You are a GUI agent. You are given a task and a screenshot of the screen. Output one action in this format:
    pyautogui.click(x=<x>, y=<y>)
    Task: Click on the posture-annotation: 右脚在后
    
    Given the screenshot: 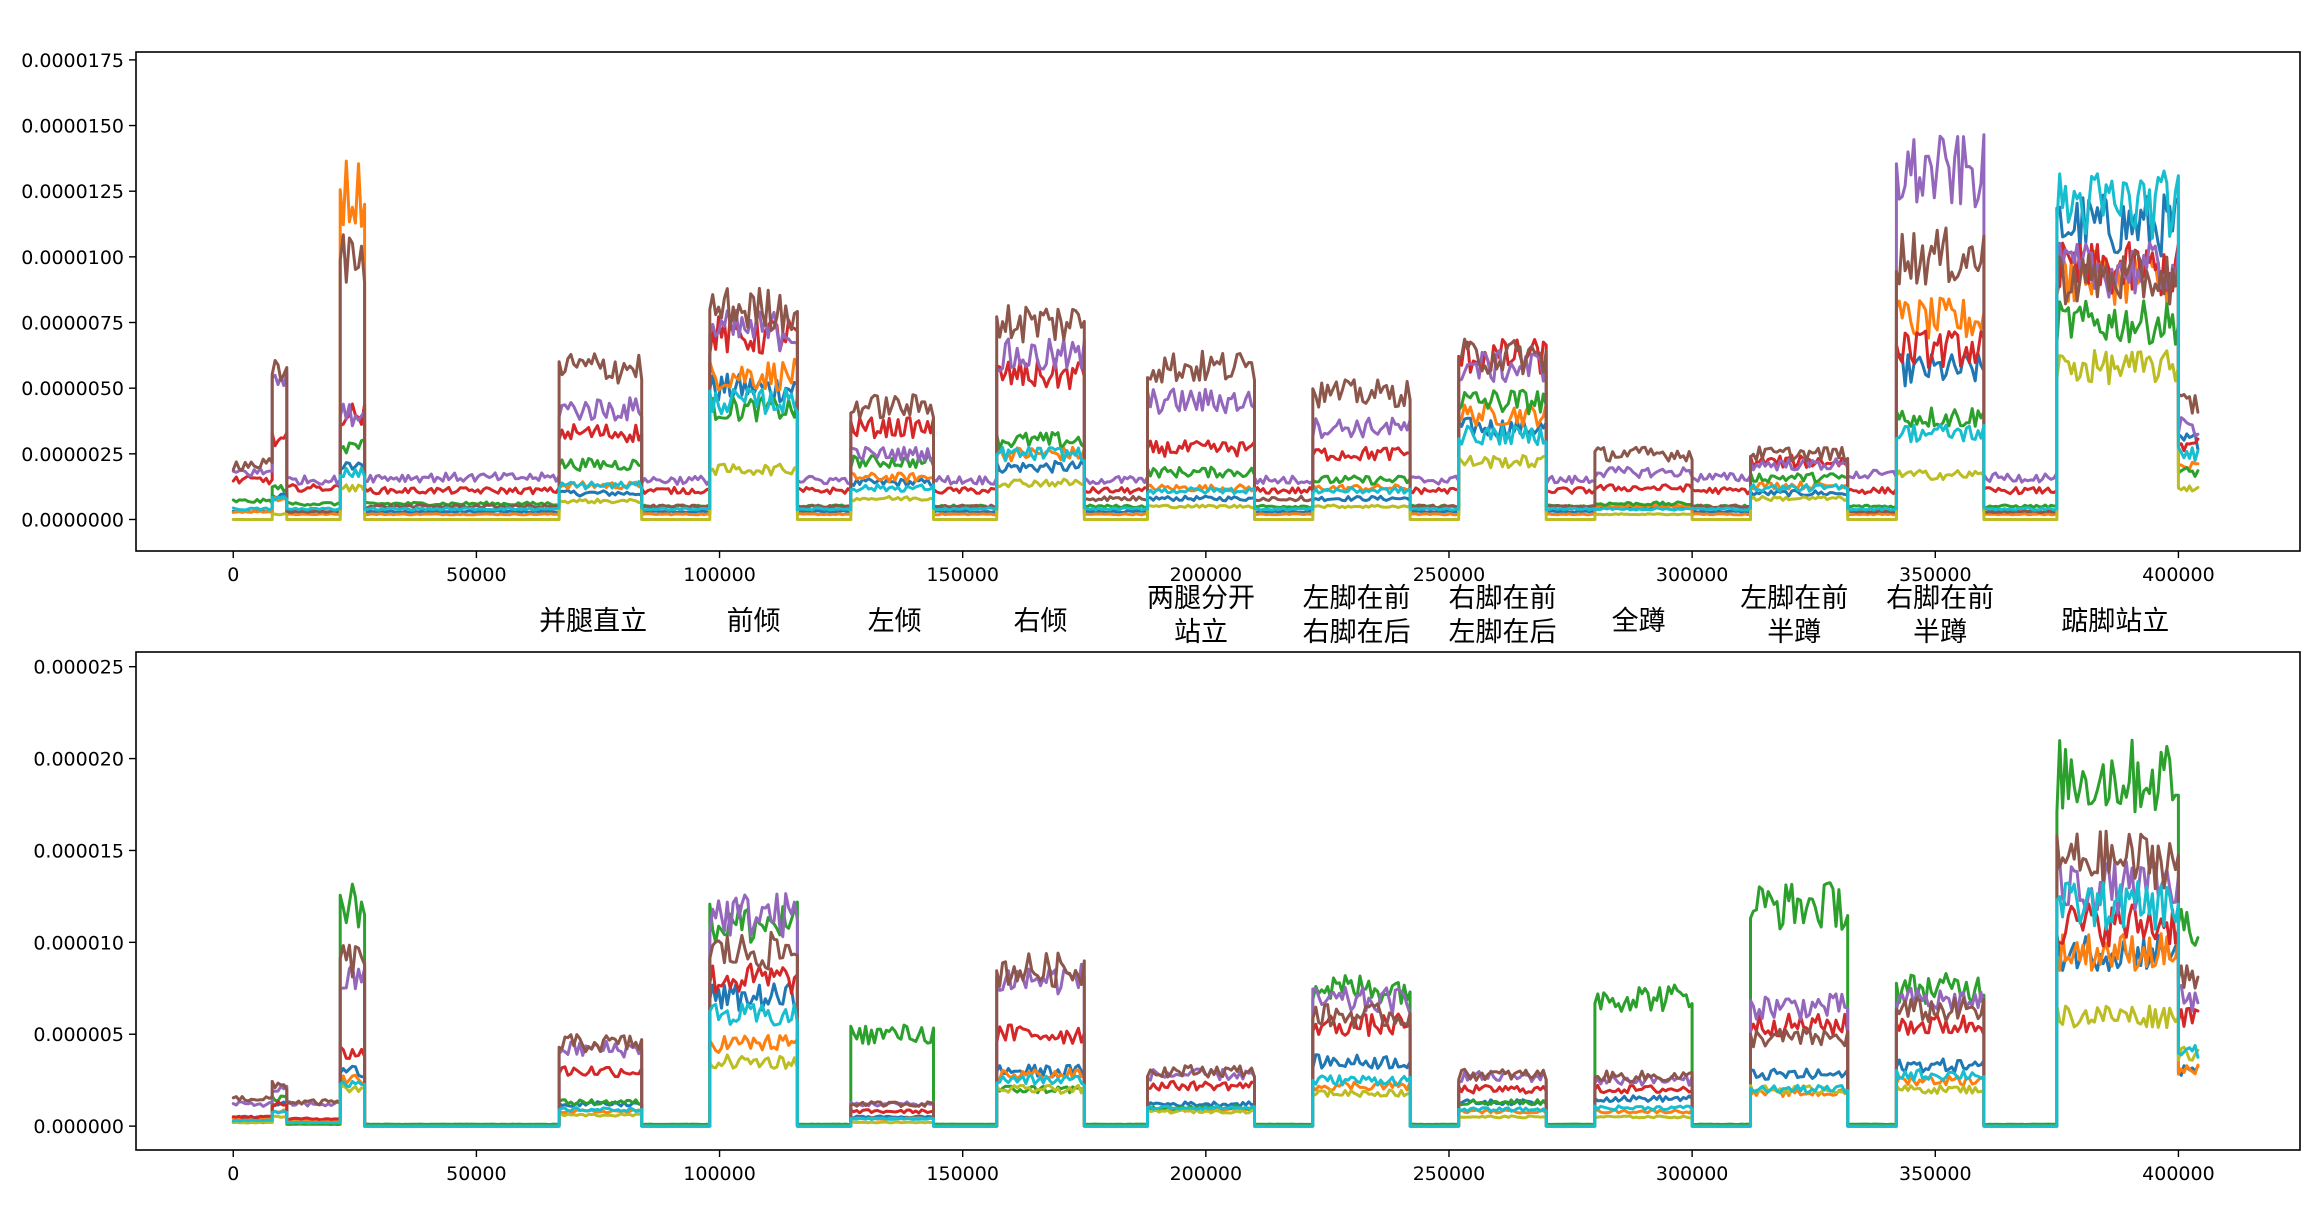 What is the action you would take?
    pyautogui.click(x=1357, y=632)
    